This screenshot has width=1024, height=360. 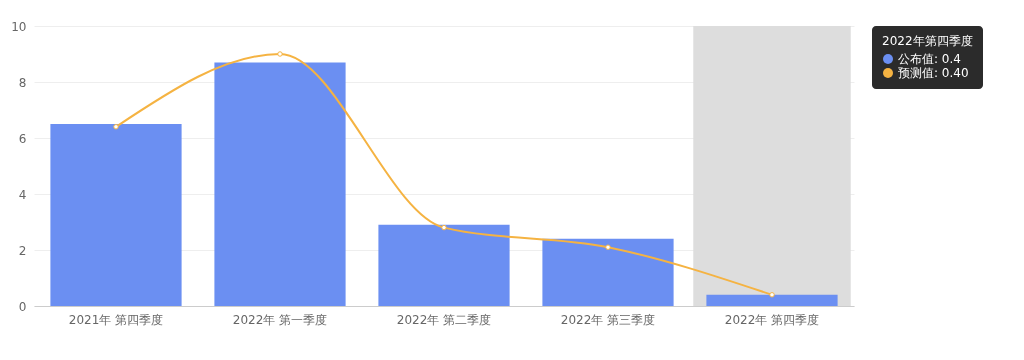 What do you see at coordinates (444, 319) in the screenshot?
I see `x-tick-label: 2022年 第二季度` at bounding box center [444, 319].